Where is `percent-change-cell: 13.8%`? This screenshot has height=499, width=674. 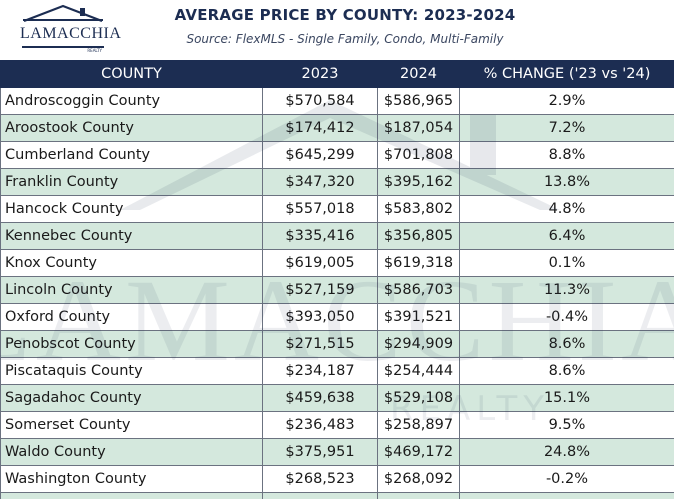
percent-change-cell: 13.8% is located at coordinates (566, 182).